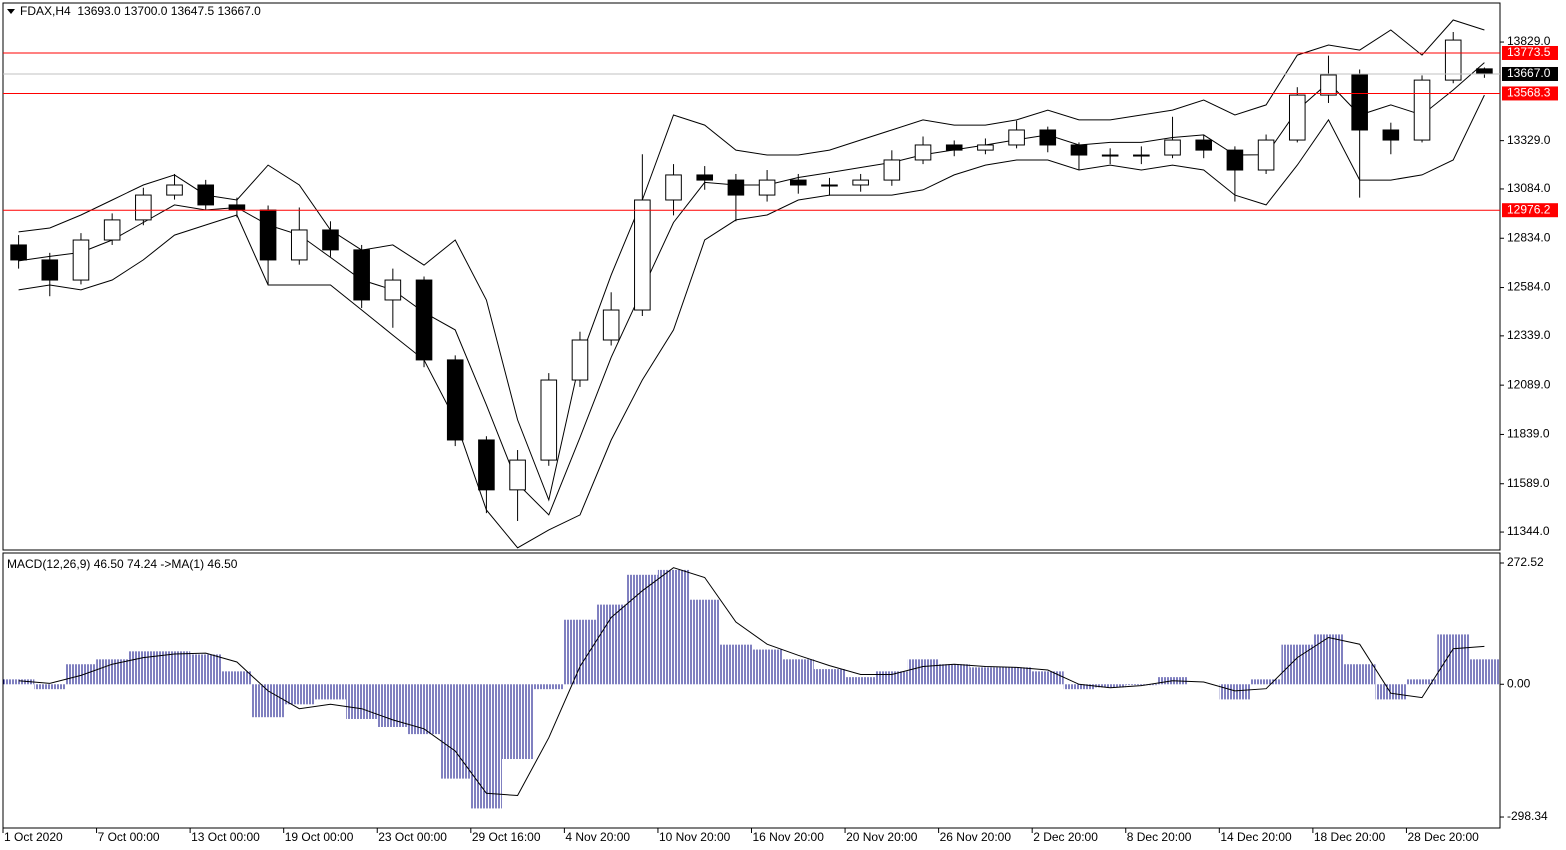 The height and width of the screenshot is (850, 1566). I want to click on price-level-label: 13773.5, so click(1529, 52).